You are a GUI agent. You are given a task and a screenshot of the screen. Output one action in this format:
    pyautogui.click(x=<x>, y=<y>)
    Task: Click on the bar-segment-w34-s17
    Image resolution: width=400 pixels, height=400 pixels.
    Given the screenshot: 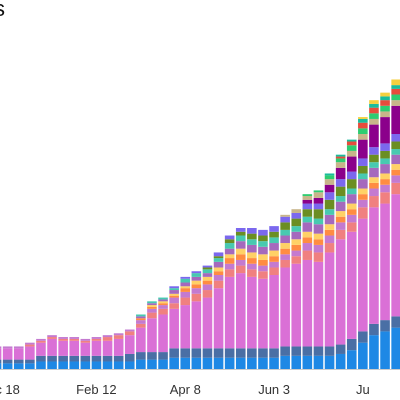 What is the action you would take?
    pyautogui.click(x=363, y=118)
    